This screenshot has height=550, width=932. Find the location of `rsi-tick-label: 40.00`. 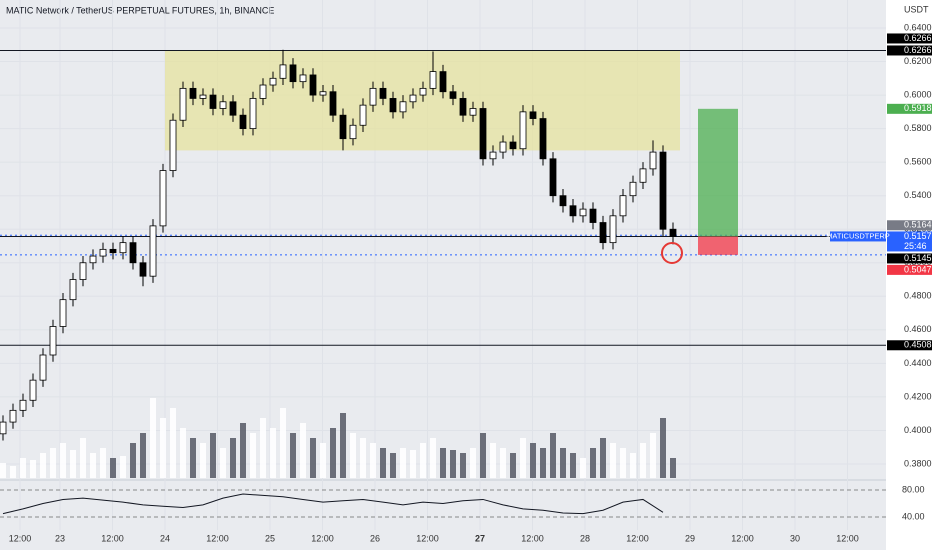

rsi-tick-label: 40.00 is located at coordinates (913, 516).